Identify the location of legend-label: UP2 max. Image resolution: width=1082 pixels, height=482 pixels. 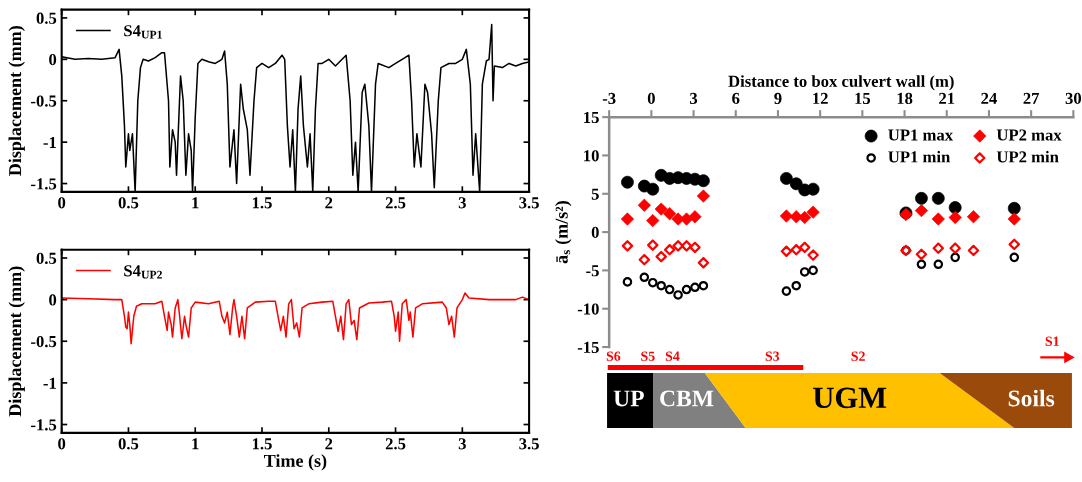
(1029, 135).